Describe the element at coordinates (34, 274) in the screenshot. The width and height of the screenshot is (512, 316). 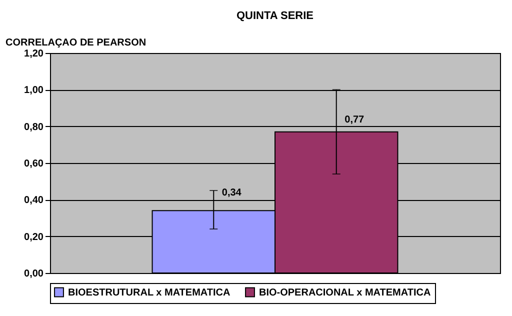
I see `y-tick-label: 0,00` at that location.